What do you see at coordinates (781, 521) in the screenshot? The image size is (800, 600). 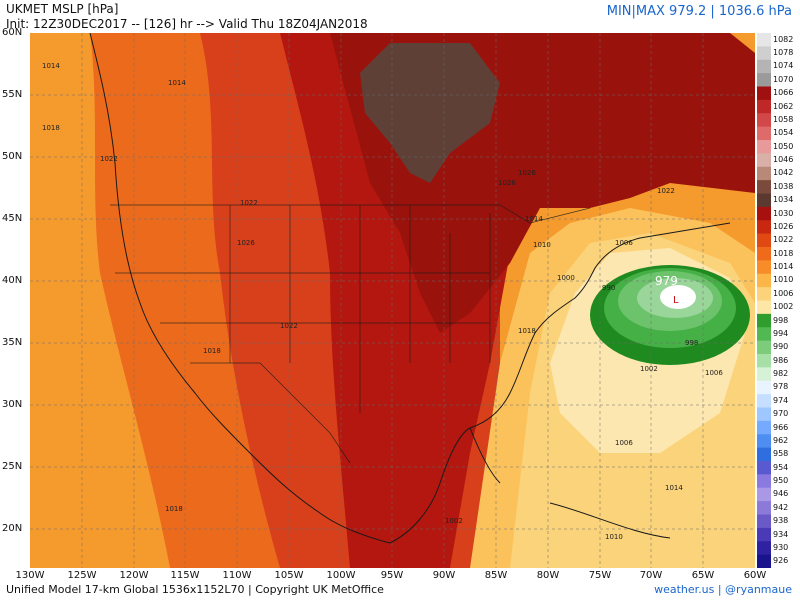 I see `colorbar-tick-label: 938` at bounding box center [781, 521].